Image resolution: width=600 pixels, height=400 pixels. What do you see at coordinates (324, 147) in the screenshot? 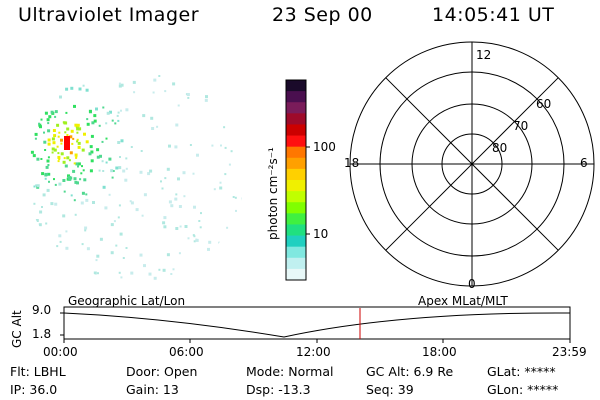
I see `colorbar-tick-100: 100` at bounding box center [324, 147].